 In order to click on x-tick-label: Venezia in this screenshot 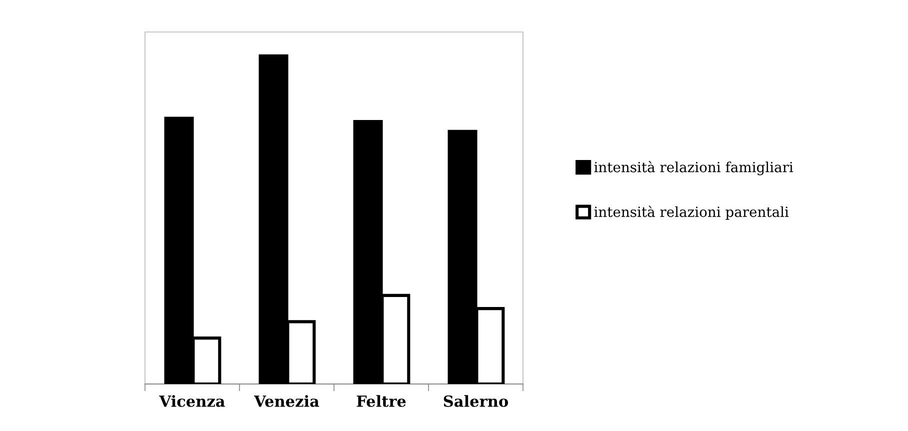, I will do `click(287, 401)`.